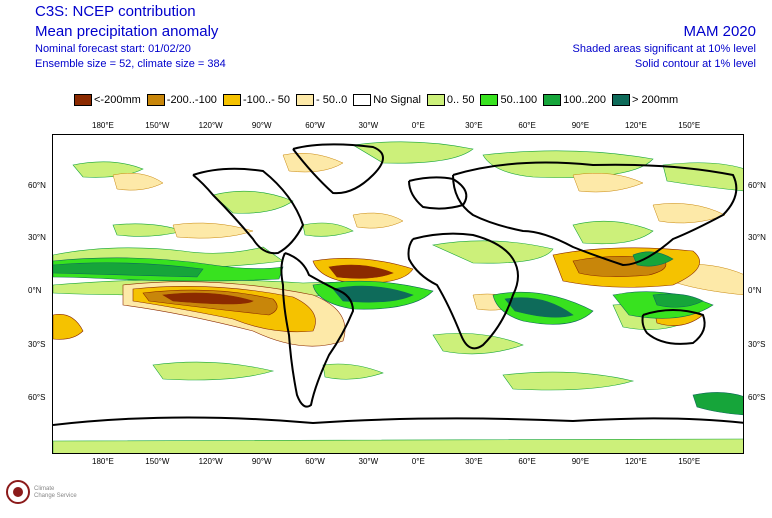 This screenshot has height=518, width=772. I want to click on legend-item: No Signal, so click(389, 100).